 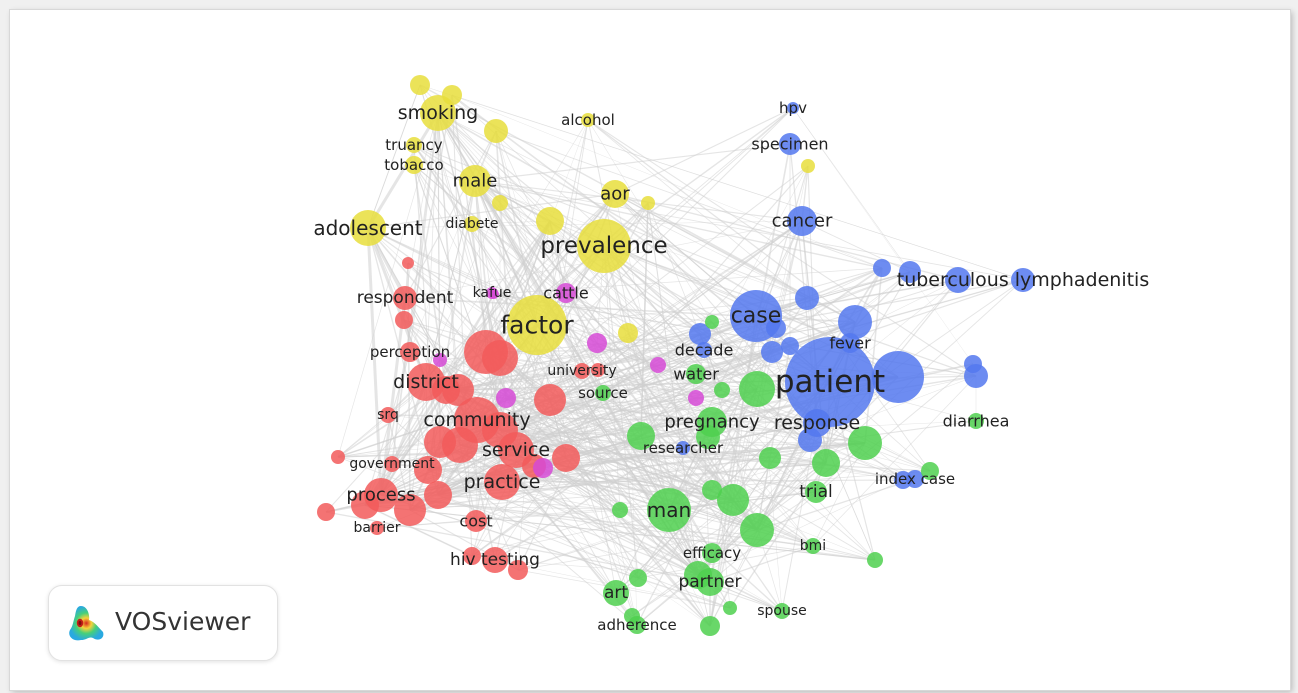 I want to click on node-prevalence, so click(x=604, y=246).